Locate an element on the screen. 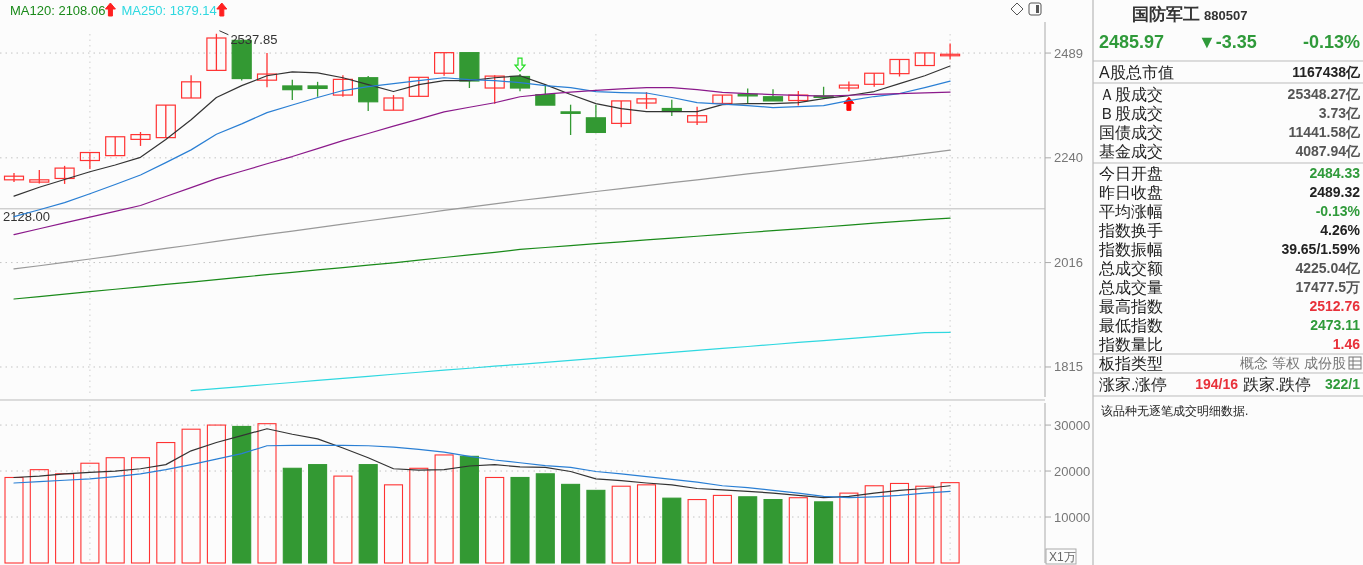 The height and width of the screenshot is (565, 1363). category-label: 最低指数 is located at coordinates (1131, 325).